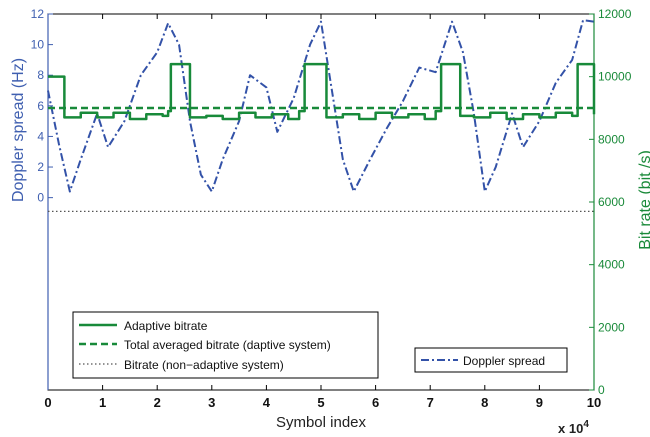  Describe the element at coordinates (504, 361) in the screenshot. I see `legend-doppler-label: Doppler spread` at that location.